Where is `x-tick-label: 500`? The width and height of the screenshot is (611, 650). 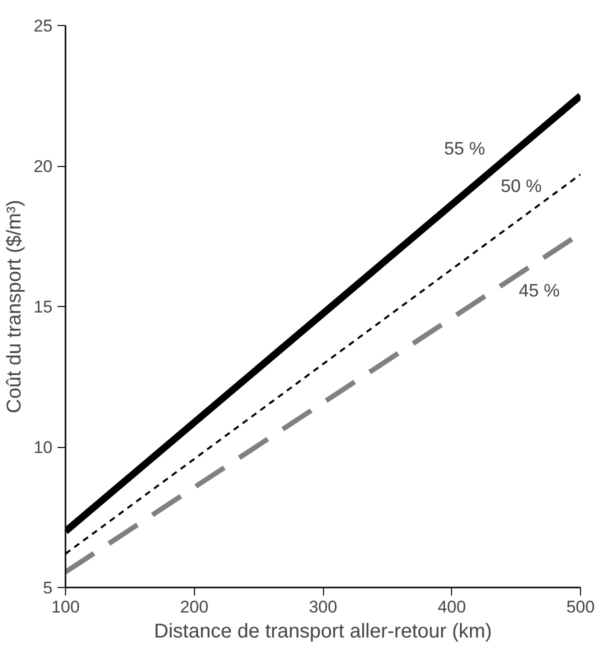
x-tick-label: 500 is located at coordinates (580, 607).